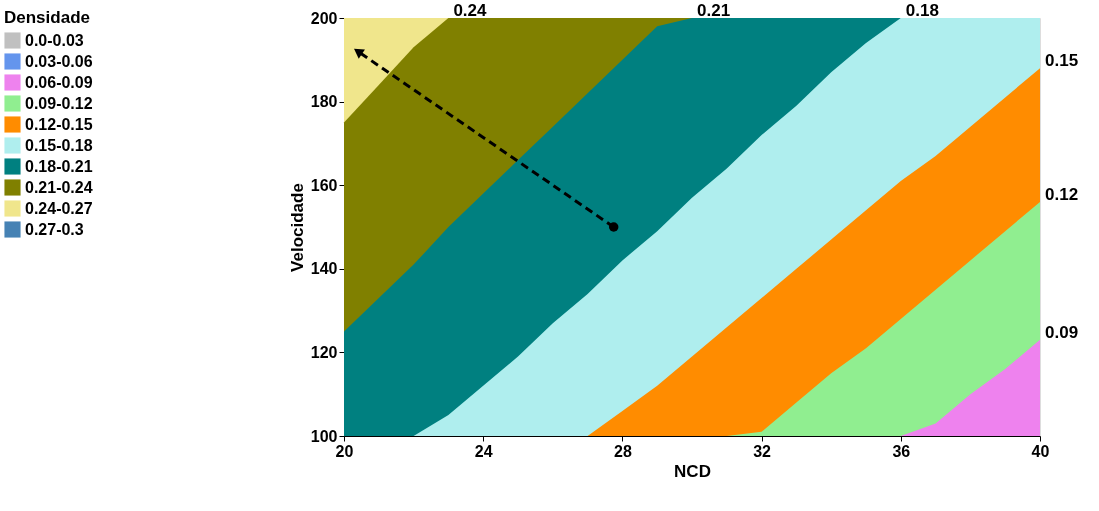  Describe the element at coordinates (344, 451) in the screenshot. I see `x-tick-label: 20` at that location.